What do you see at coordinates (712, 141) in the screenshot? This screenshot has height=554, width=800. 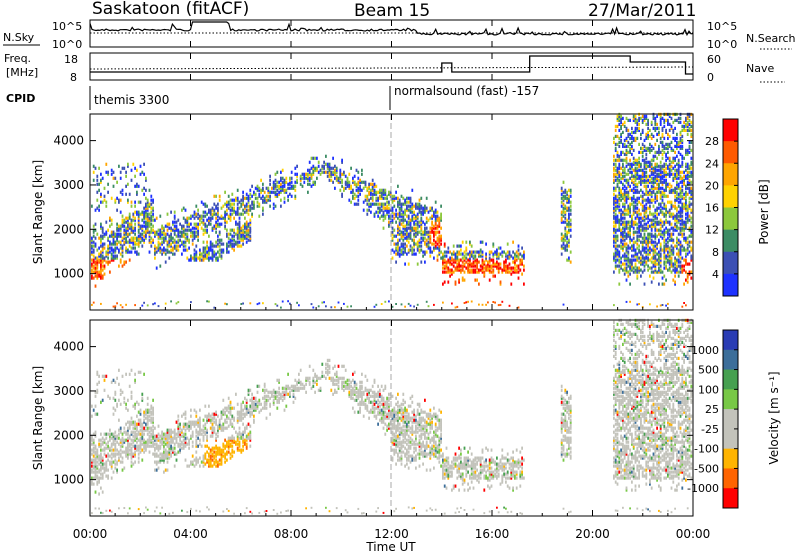 I see `colorbar-tick: 28` at bounding box center [712, 141].